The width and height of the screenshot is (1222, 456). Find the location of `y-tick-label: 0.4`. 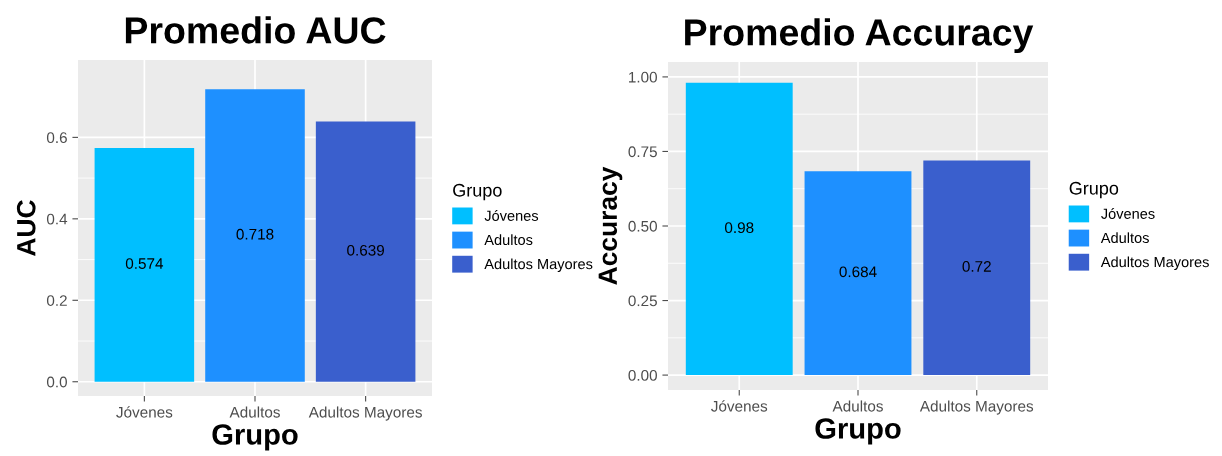

y-tick-label: 0.4 is located at coordinates (57, 219).